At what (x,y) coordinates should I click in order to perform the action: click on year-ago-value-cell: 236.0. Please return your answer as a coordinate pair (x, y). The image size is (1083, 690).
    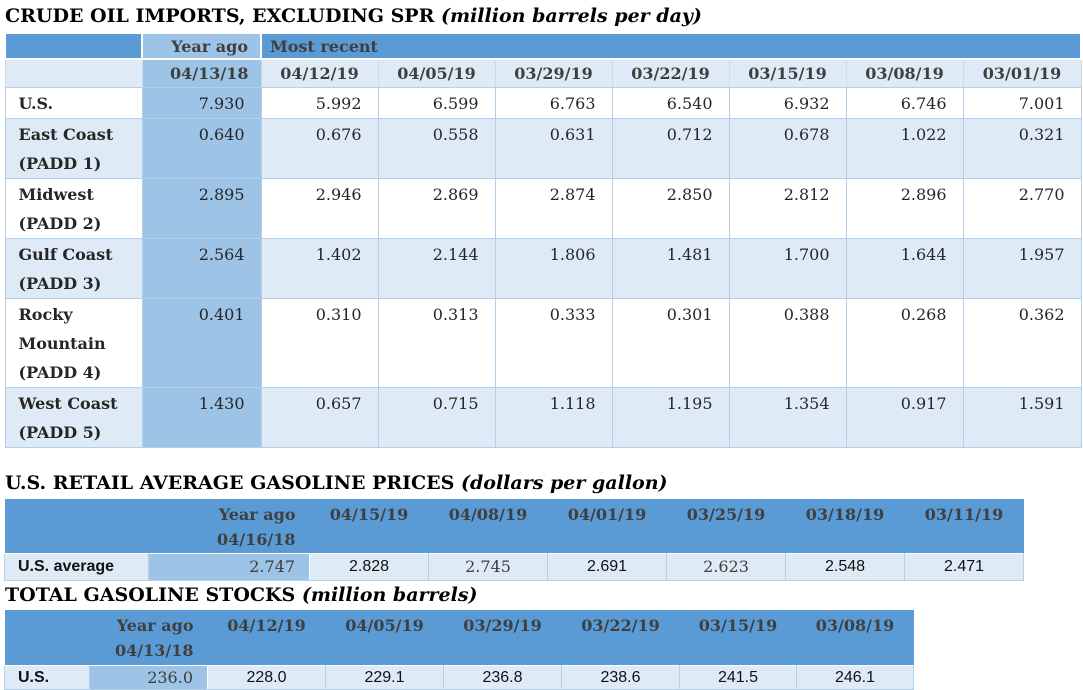
    Looking at the image, I should click on (149, 678).